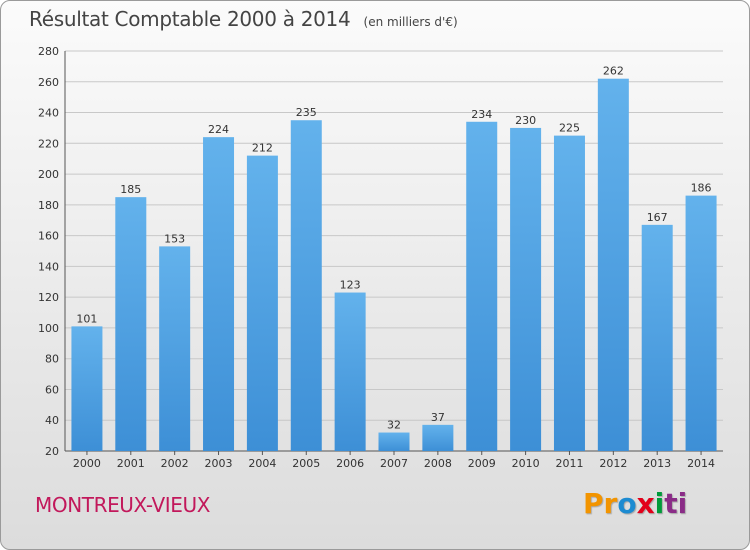 Image resolution: width=750 pixels, height=550 pixels. What do you see at coordinates (87, 463) in the screenshot?
I see `x-tick-label-2000: 2000` at bounding box center [87, 463].